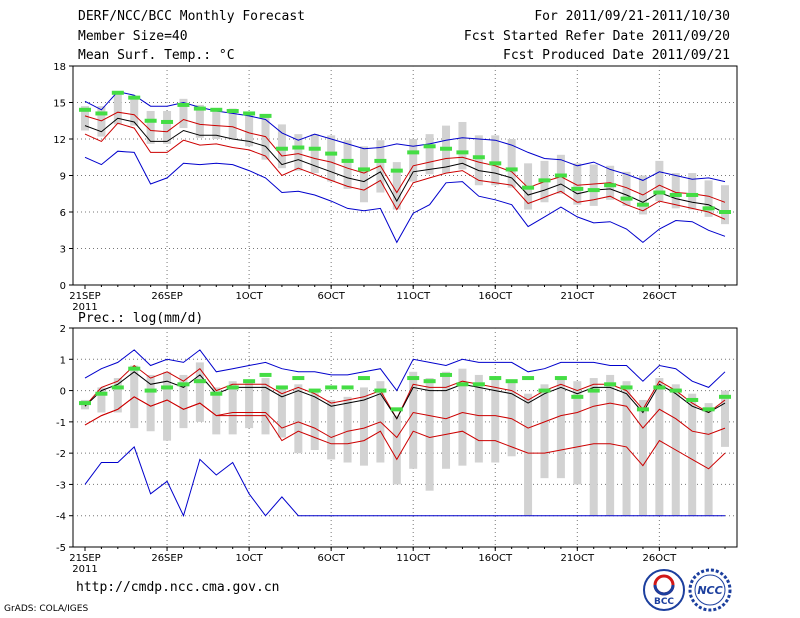 This screenshot has width=800, height=618. I want to click on prec-ytick-label: -1, so click(61, 423).